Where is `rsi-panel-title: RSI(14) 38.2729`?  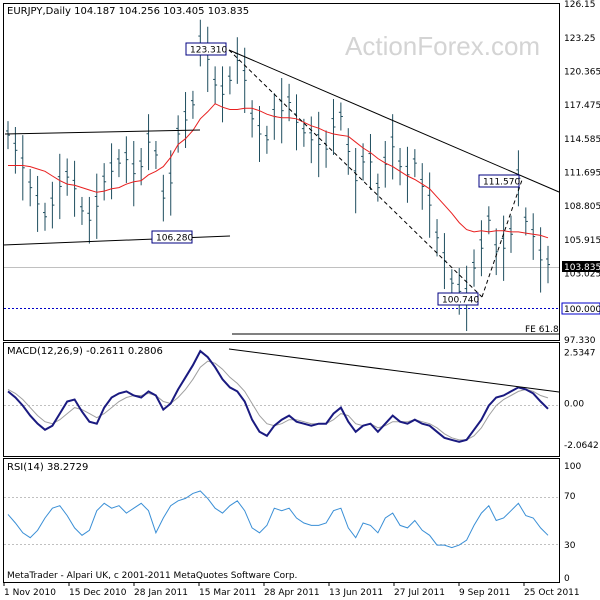
rsi-panel-title: RSI(14) 38.2729 is located at coordinates (47, 467).